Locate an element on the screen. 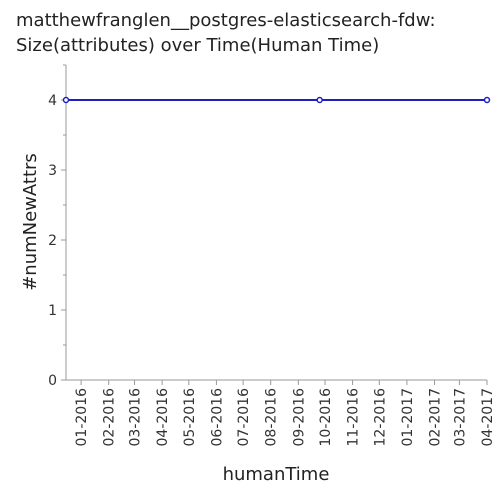 This screenshot has height=500, width=500. x-tick-label: 02-2017 is located at coordinates (435, 417).